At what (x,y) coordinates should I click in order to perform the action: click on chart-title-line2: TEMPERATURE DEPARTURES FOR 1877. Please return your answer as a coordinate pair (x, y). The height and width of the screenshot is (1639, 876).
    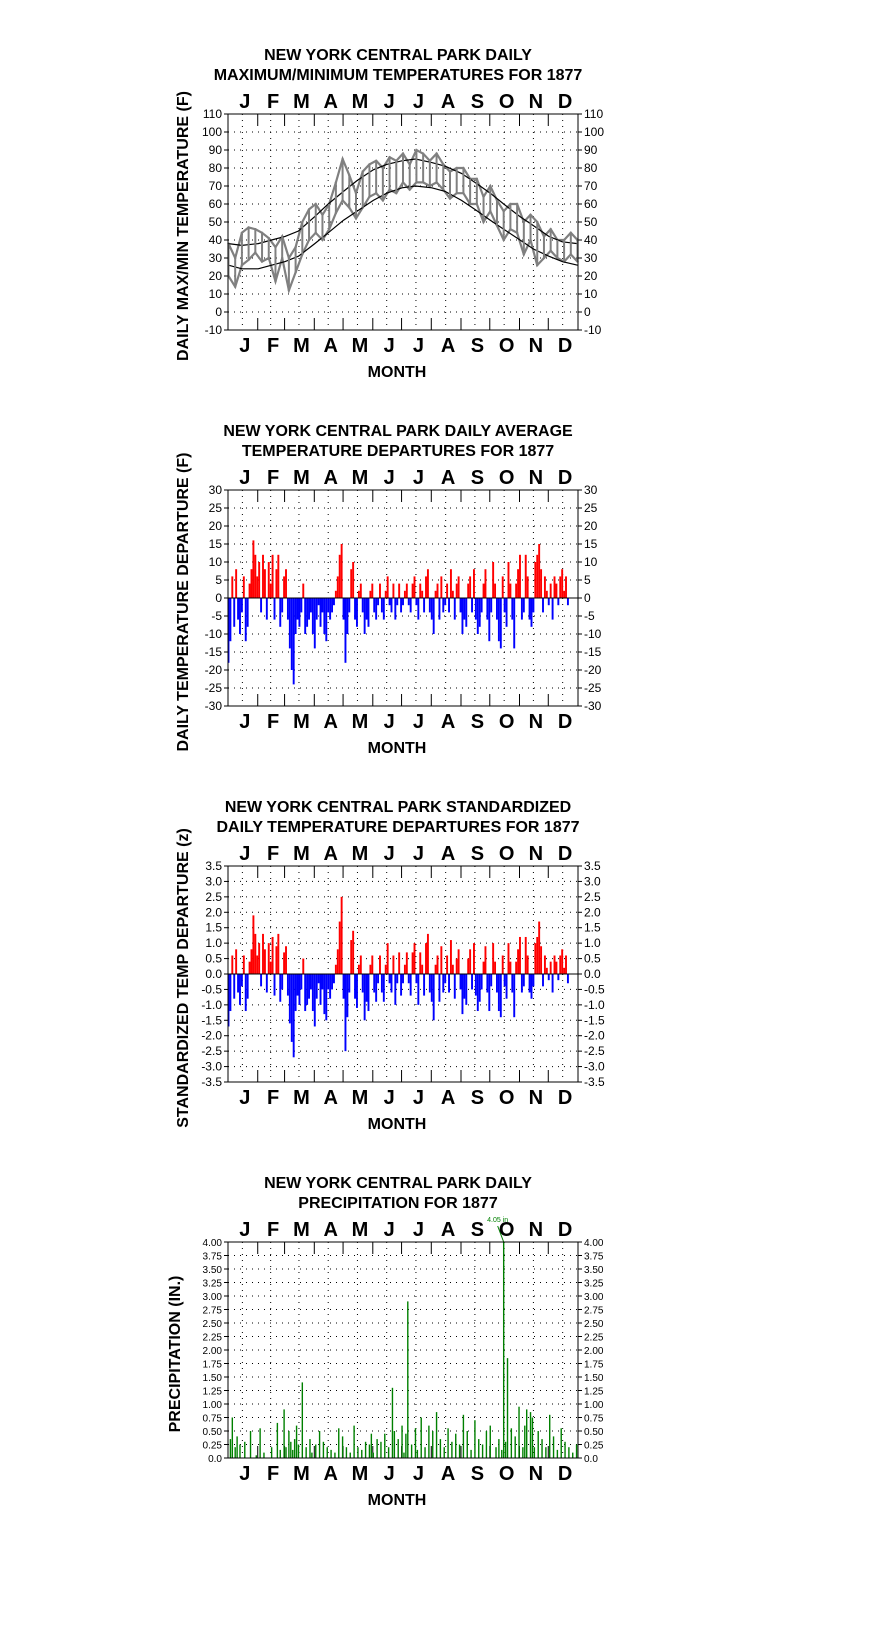
    Looking at the image, I should click on (398, 451).